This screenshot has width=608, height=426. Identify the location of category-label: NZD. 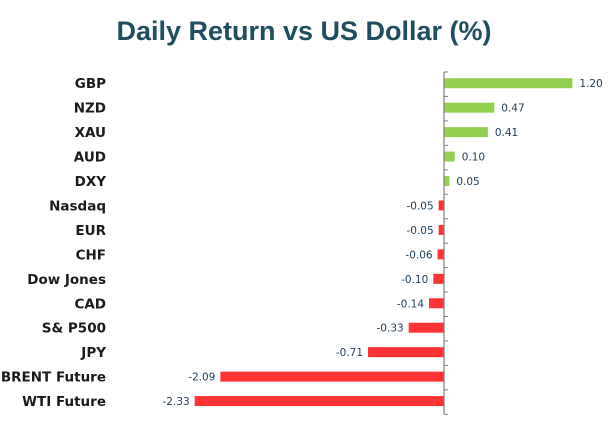
(90, 109).